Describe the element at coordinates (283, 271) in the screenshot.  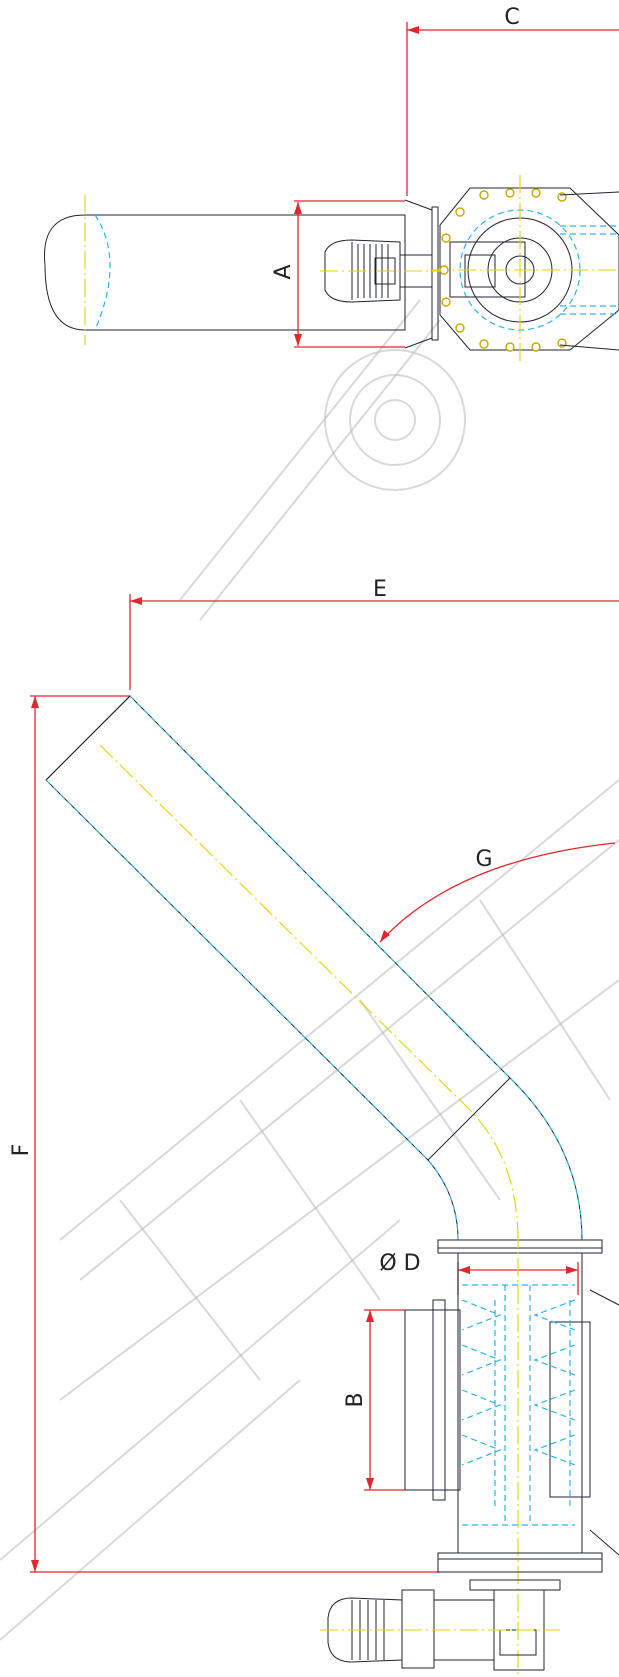
I see `dimension-a-label: A` at that location.